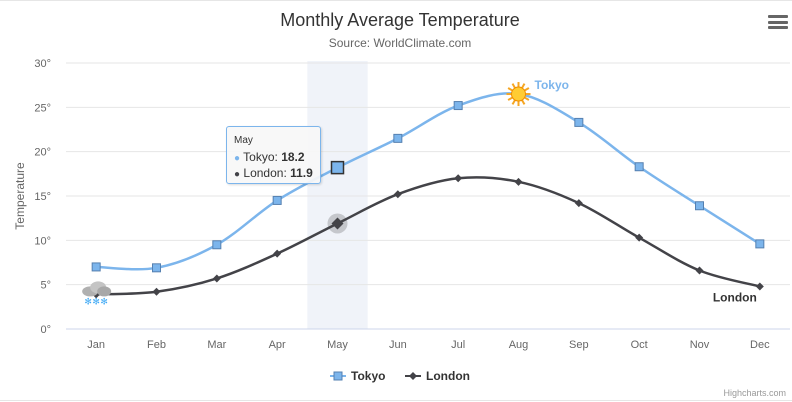 The width and height of the screenshot is (792, 402). I want to click on y-tick-label: 30°, so click(42, 64).